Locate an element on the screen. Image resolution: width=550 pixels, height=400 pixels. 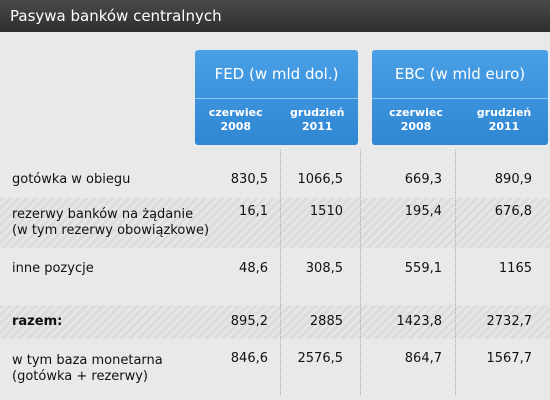
cell-value: 669,3 is located at coordinates (423, 179).